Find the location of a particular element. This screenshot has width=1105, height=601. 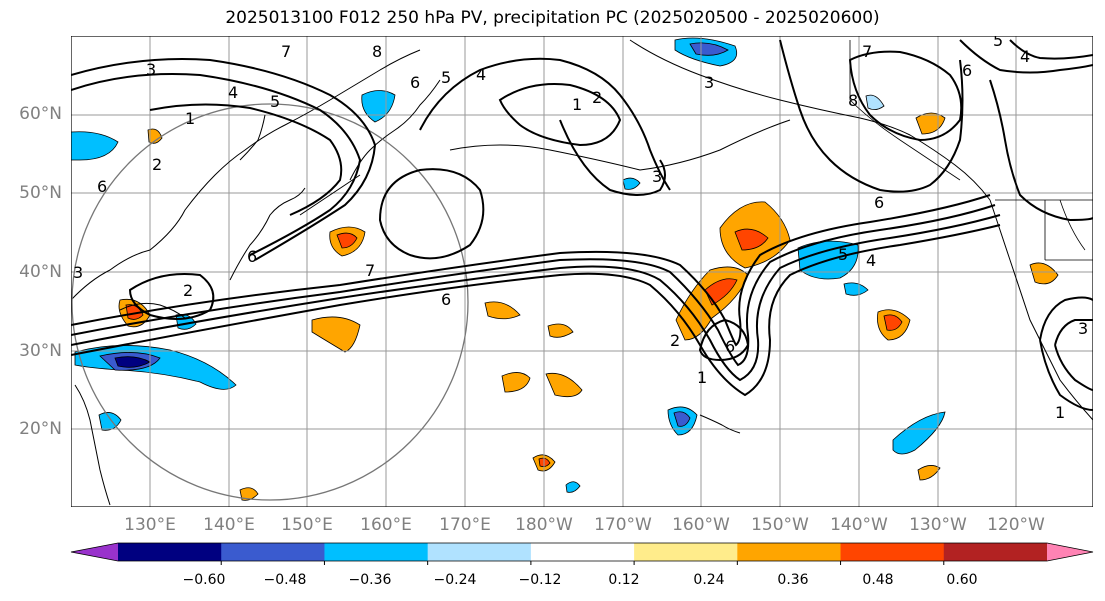

lon-label: 180°W is located at coordinates (544, 525).